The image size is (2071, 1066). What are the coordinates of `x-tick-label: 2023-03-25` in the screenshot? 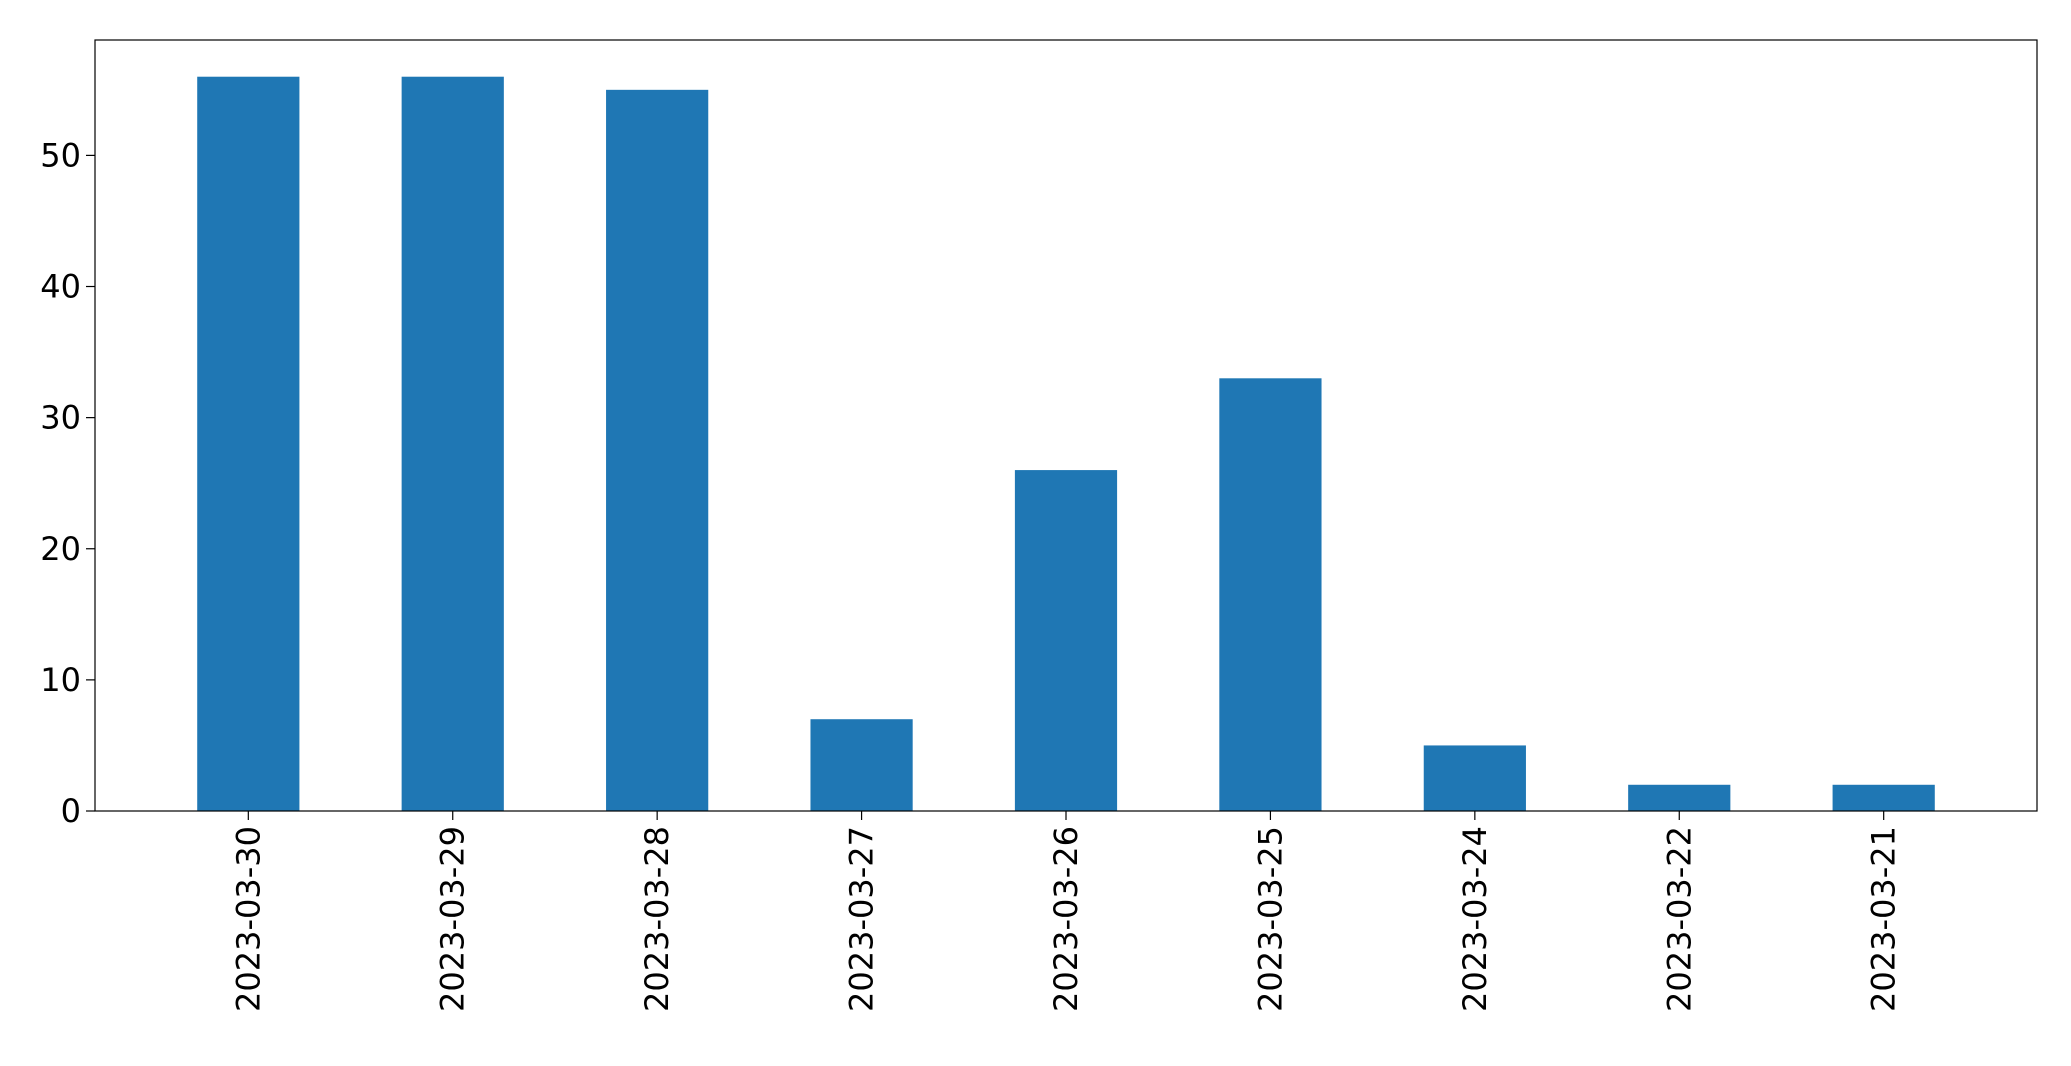 It's located at (1270, 919).